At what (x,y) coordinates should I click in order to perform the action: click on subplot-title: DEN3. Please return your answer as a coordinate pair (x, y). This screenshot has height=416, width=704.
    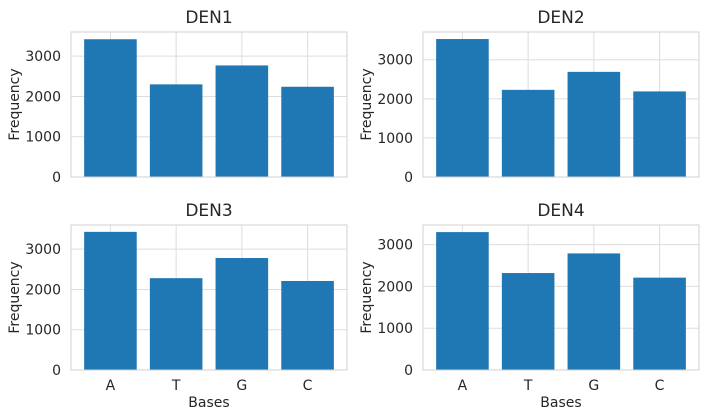
    Looking at the image, I should click on (208, 211).